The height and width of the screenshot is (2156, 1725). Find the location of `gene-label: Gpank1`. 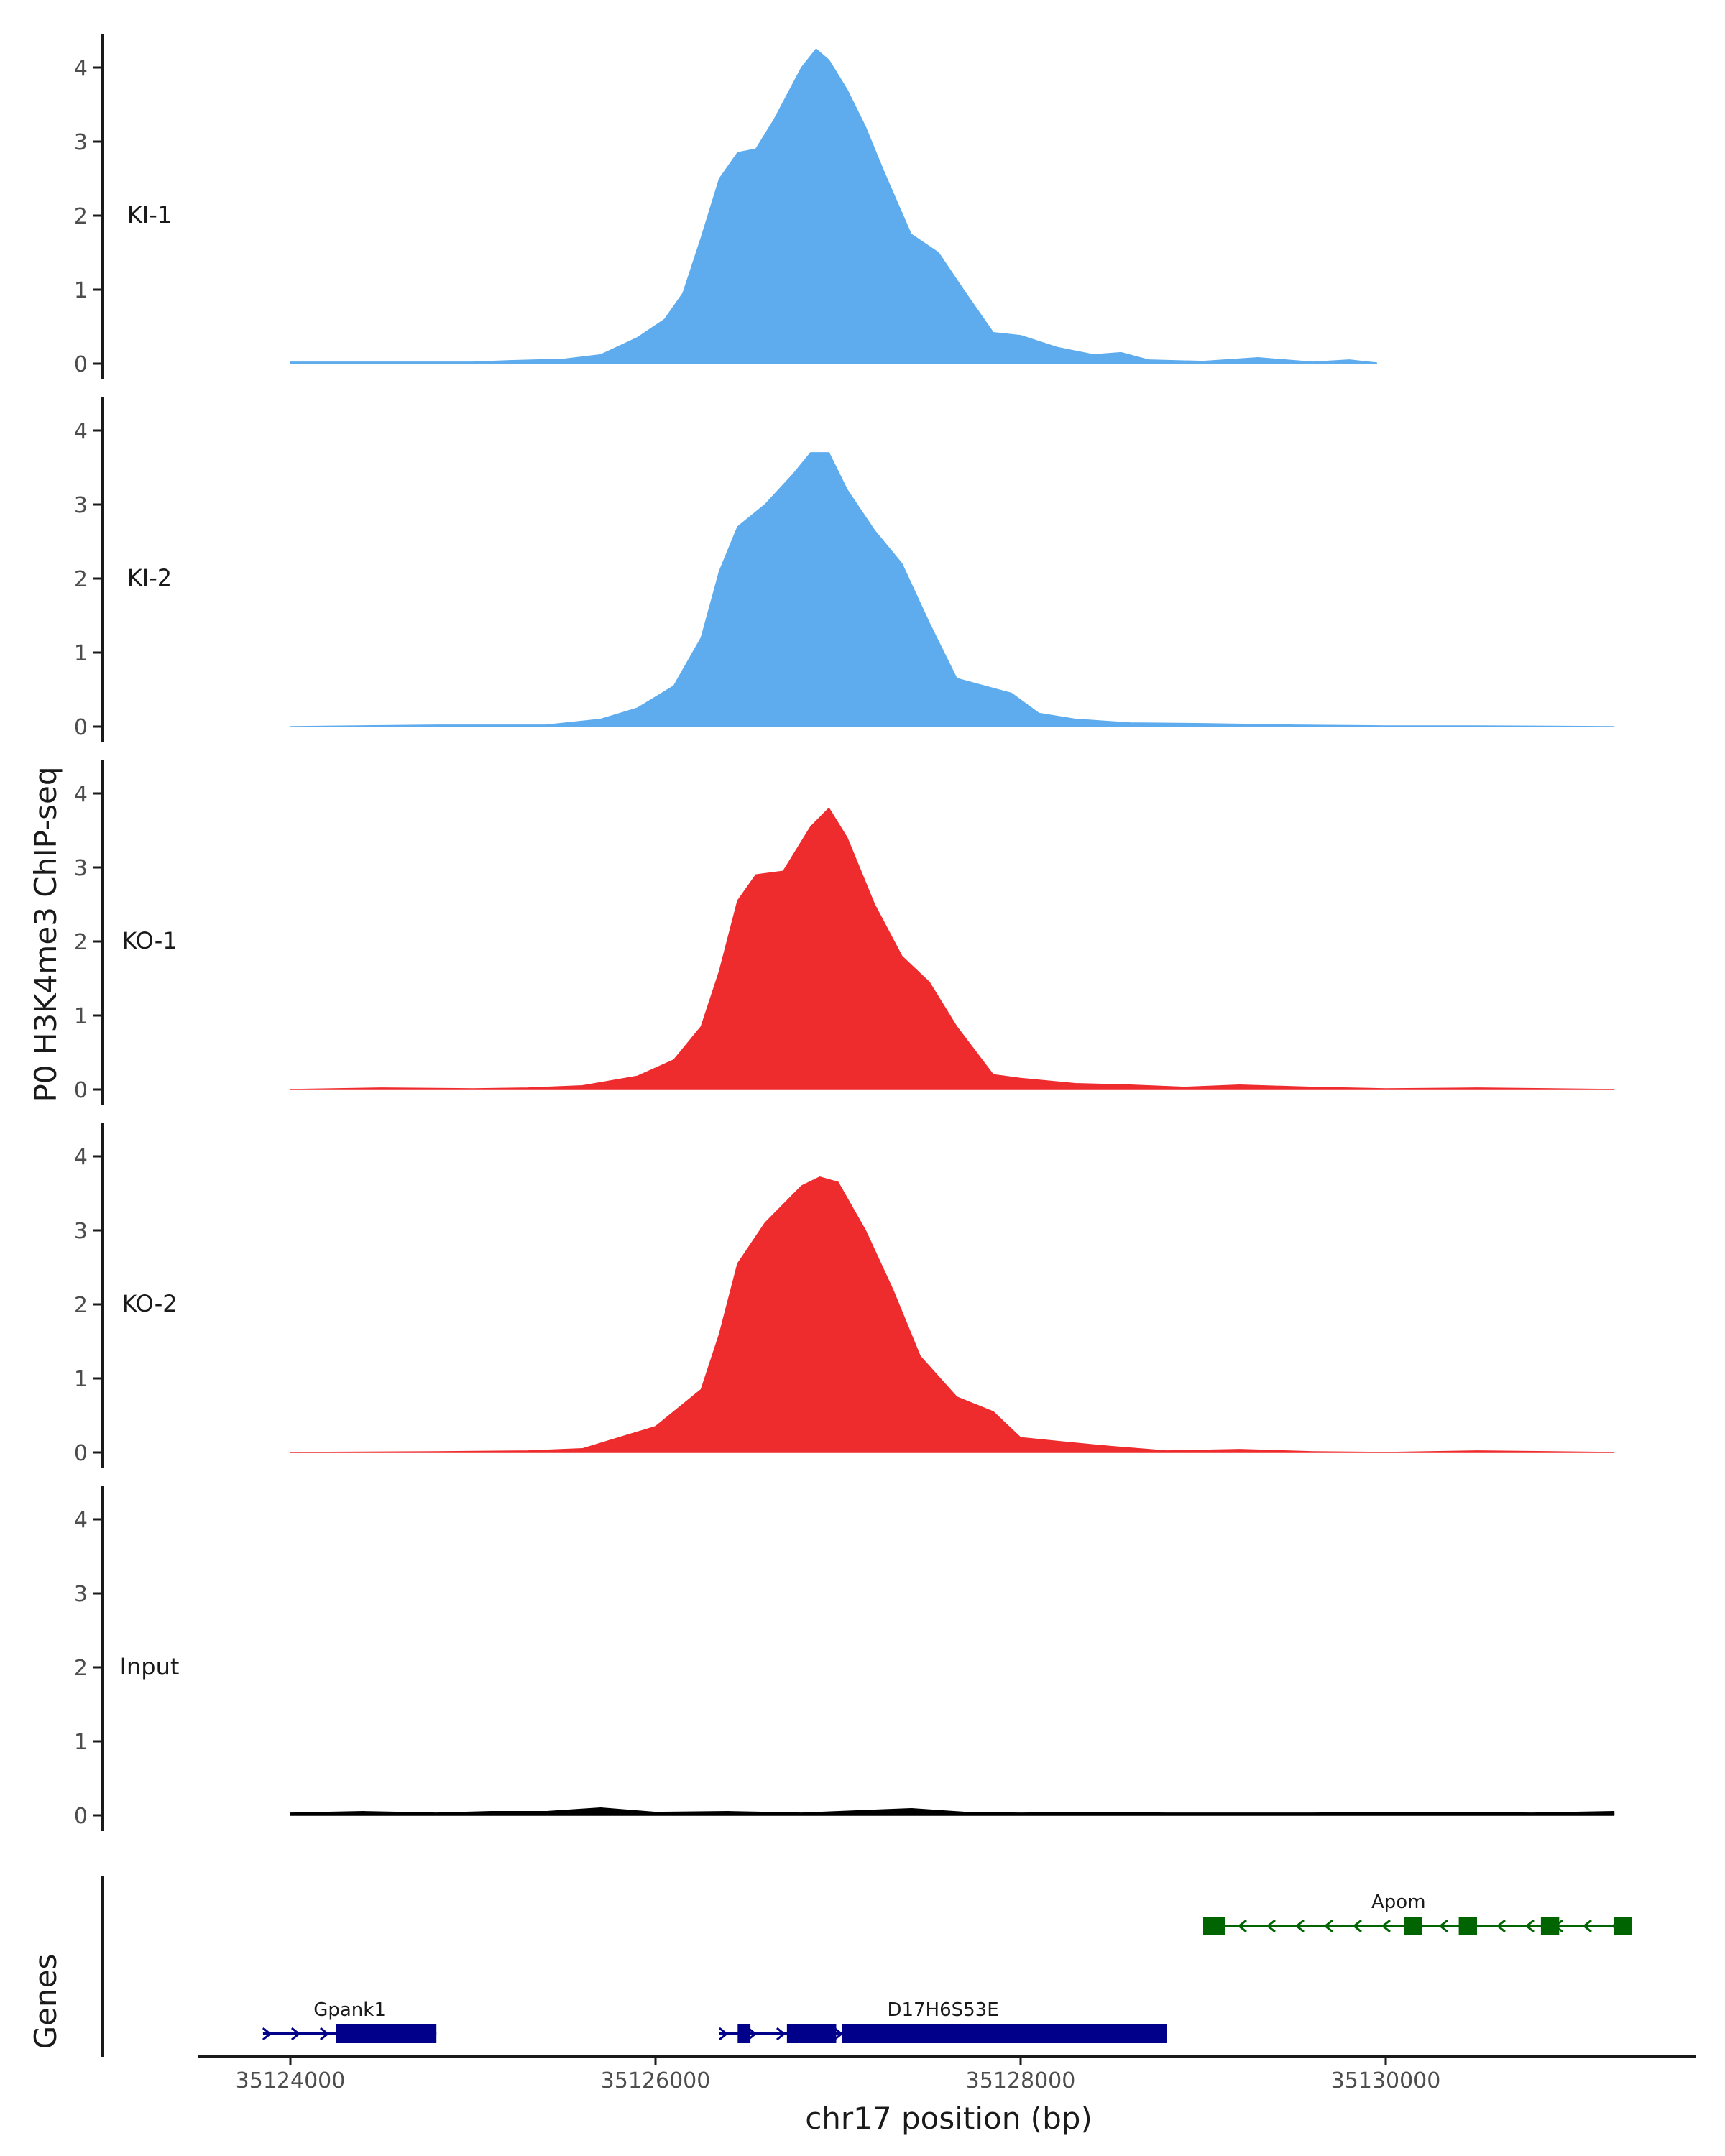

gene-label: Gpank1 is located at coordinates (349, 2010).